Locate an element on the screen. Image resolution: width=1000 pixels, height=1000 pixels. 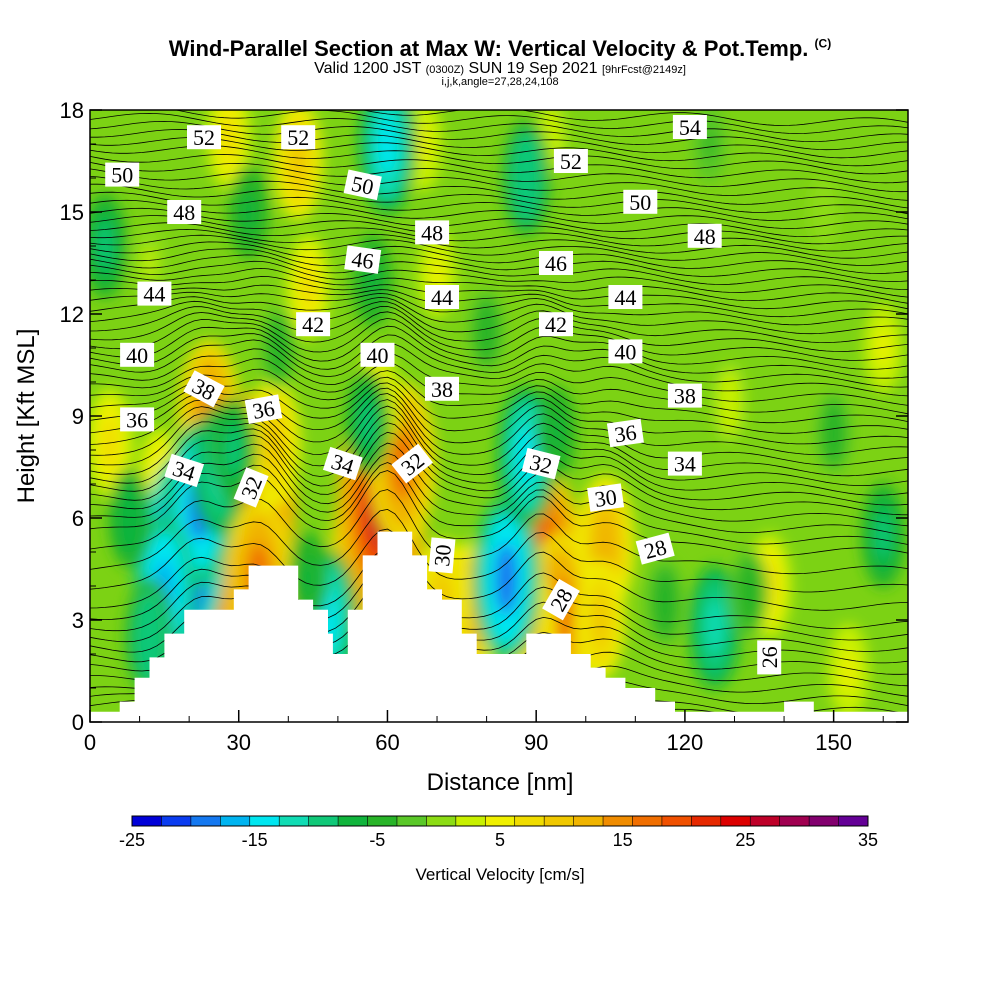
theta-label-17: 40 is located at coordinates (137, 355).